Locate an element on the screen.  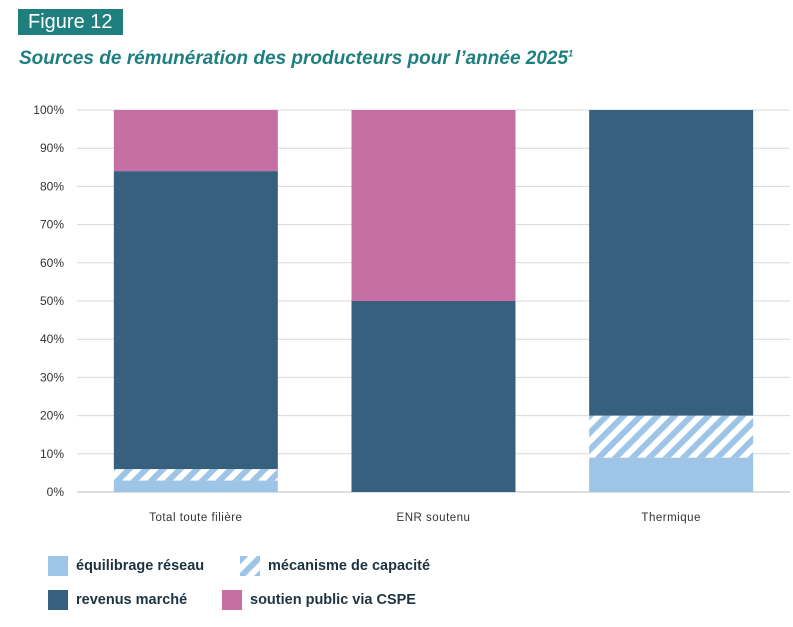
figure-label: Figure 12 is located at coordinates (70, 22).